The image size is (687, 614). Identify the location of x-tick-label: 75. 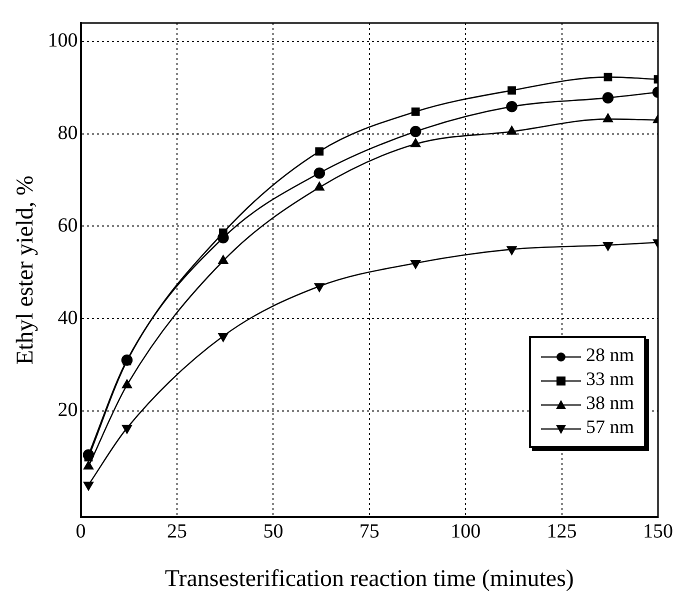
(369, 531).